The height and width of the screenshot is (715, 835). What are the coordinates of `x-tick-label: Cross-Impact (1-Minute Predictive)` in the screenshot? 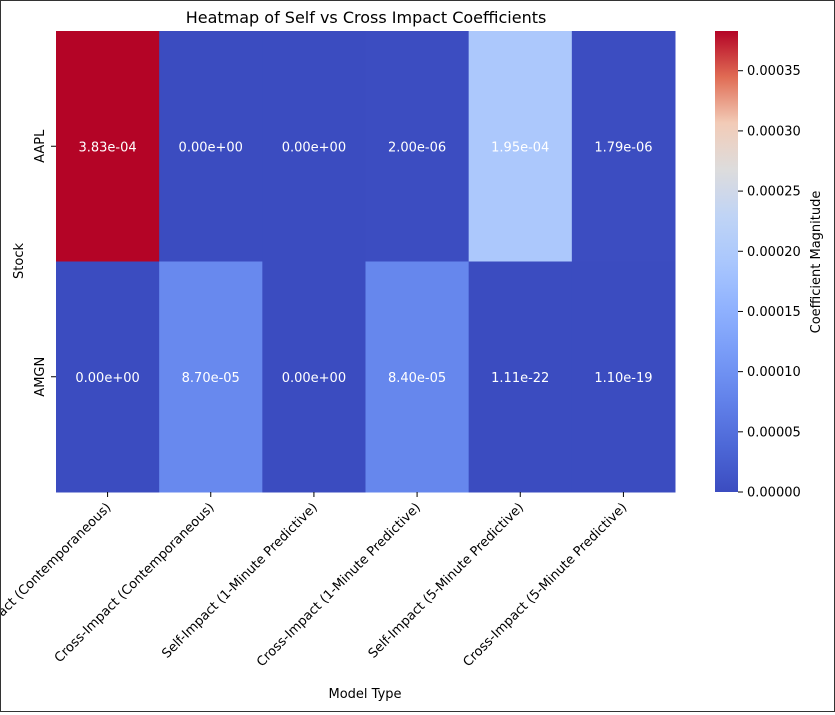 It's located at (339, 585).